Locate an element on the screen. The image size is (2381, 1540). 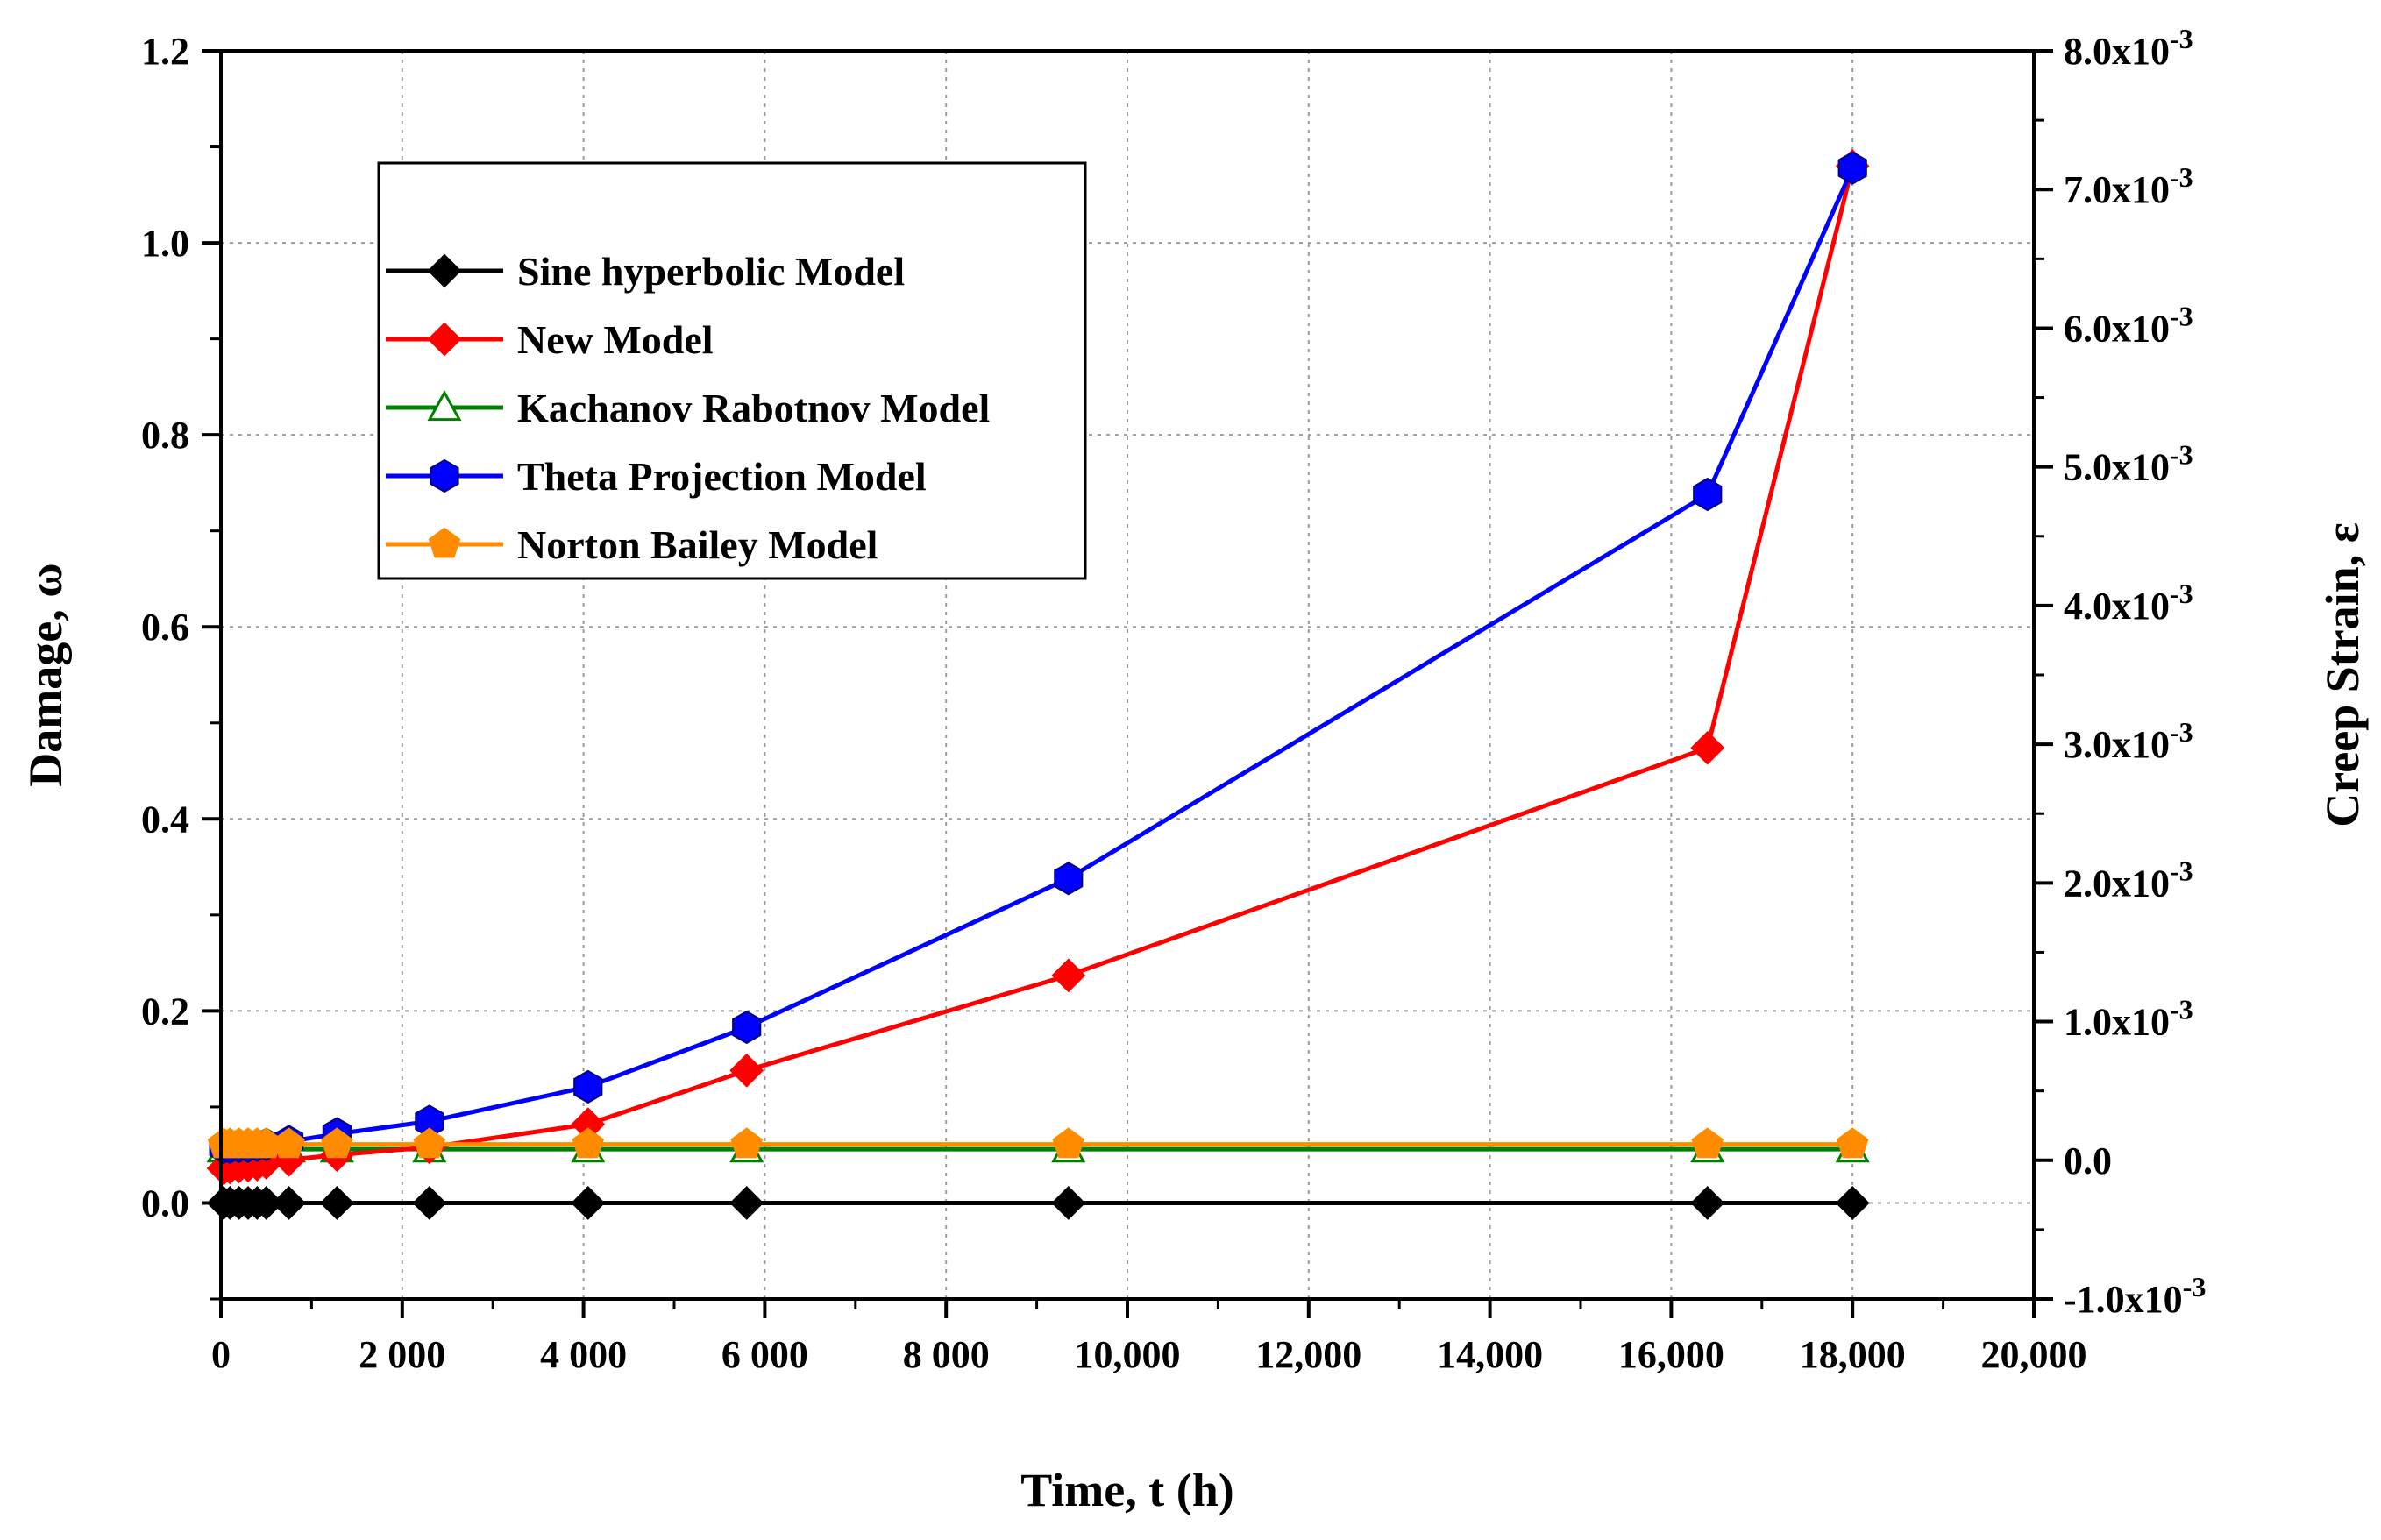
y-left-tick-label: 1.0 is located at coordinates (165, 243).